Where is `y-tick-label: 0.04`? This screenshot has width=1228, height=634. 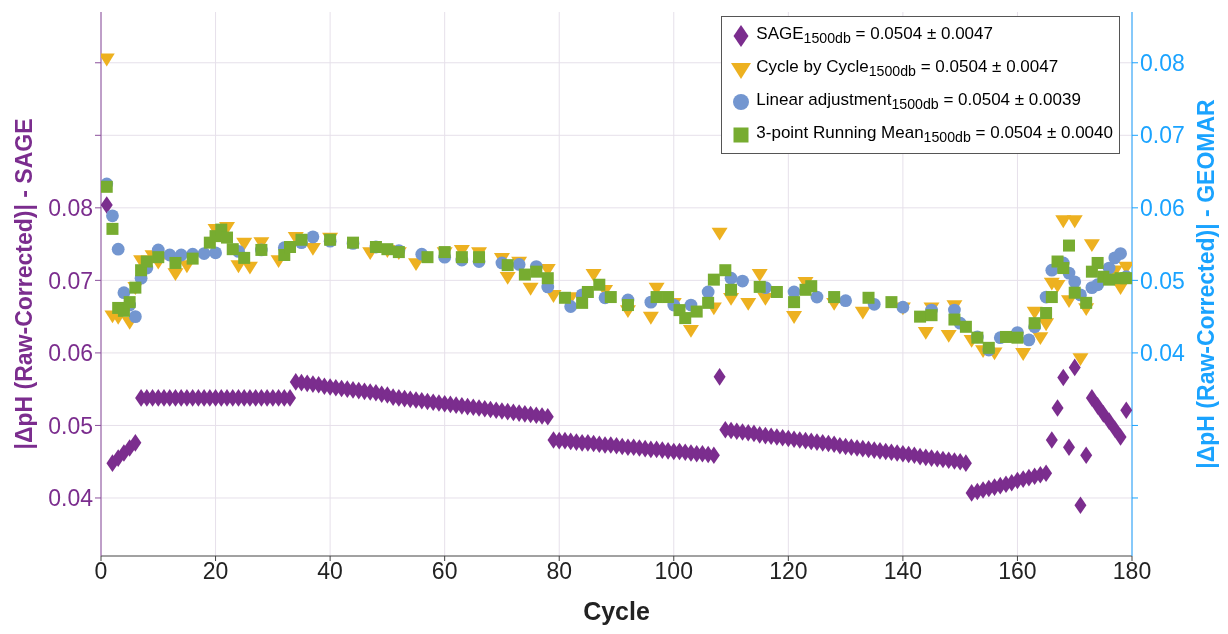 y-tick-label: 0.04 is located at coordinates (71, 498).